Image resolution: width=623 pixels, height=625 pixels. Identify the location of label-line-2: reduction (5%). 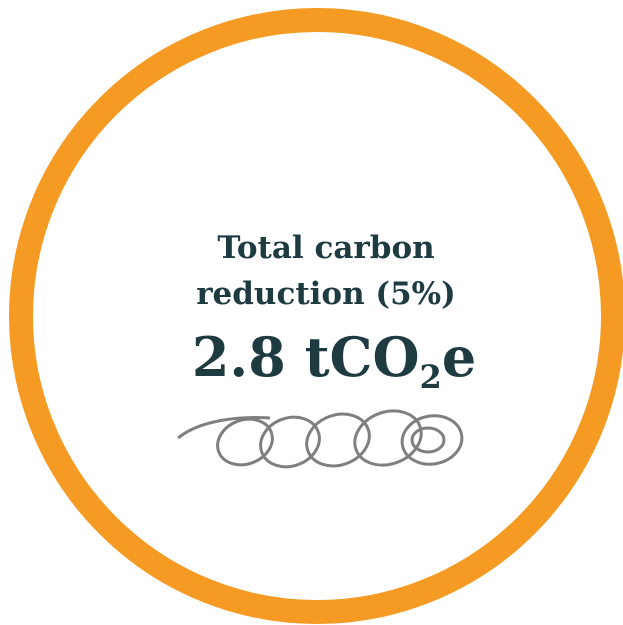
(326, 294).